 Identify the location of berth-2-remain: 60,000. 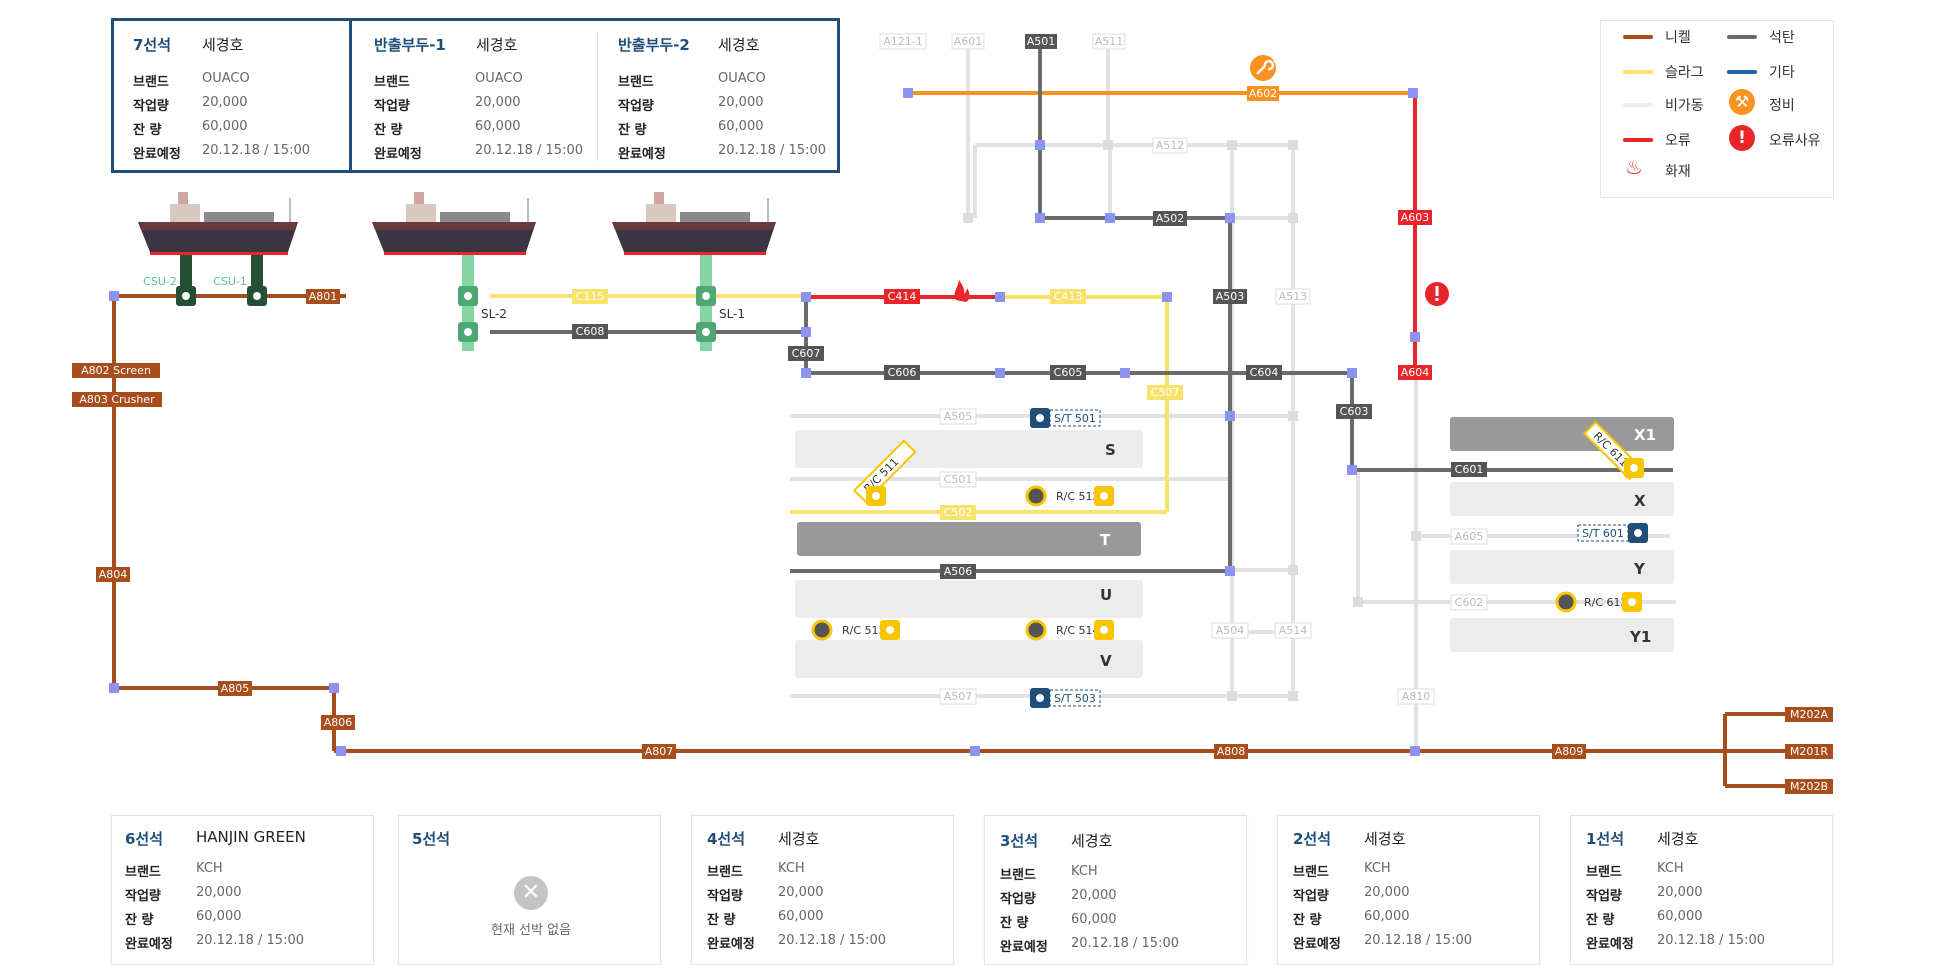
(1387, 916).